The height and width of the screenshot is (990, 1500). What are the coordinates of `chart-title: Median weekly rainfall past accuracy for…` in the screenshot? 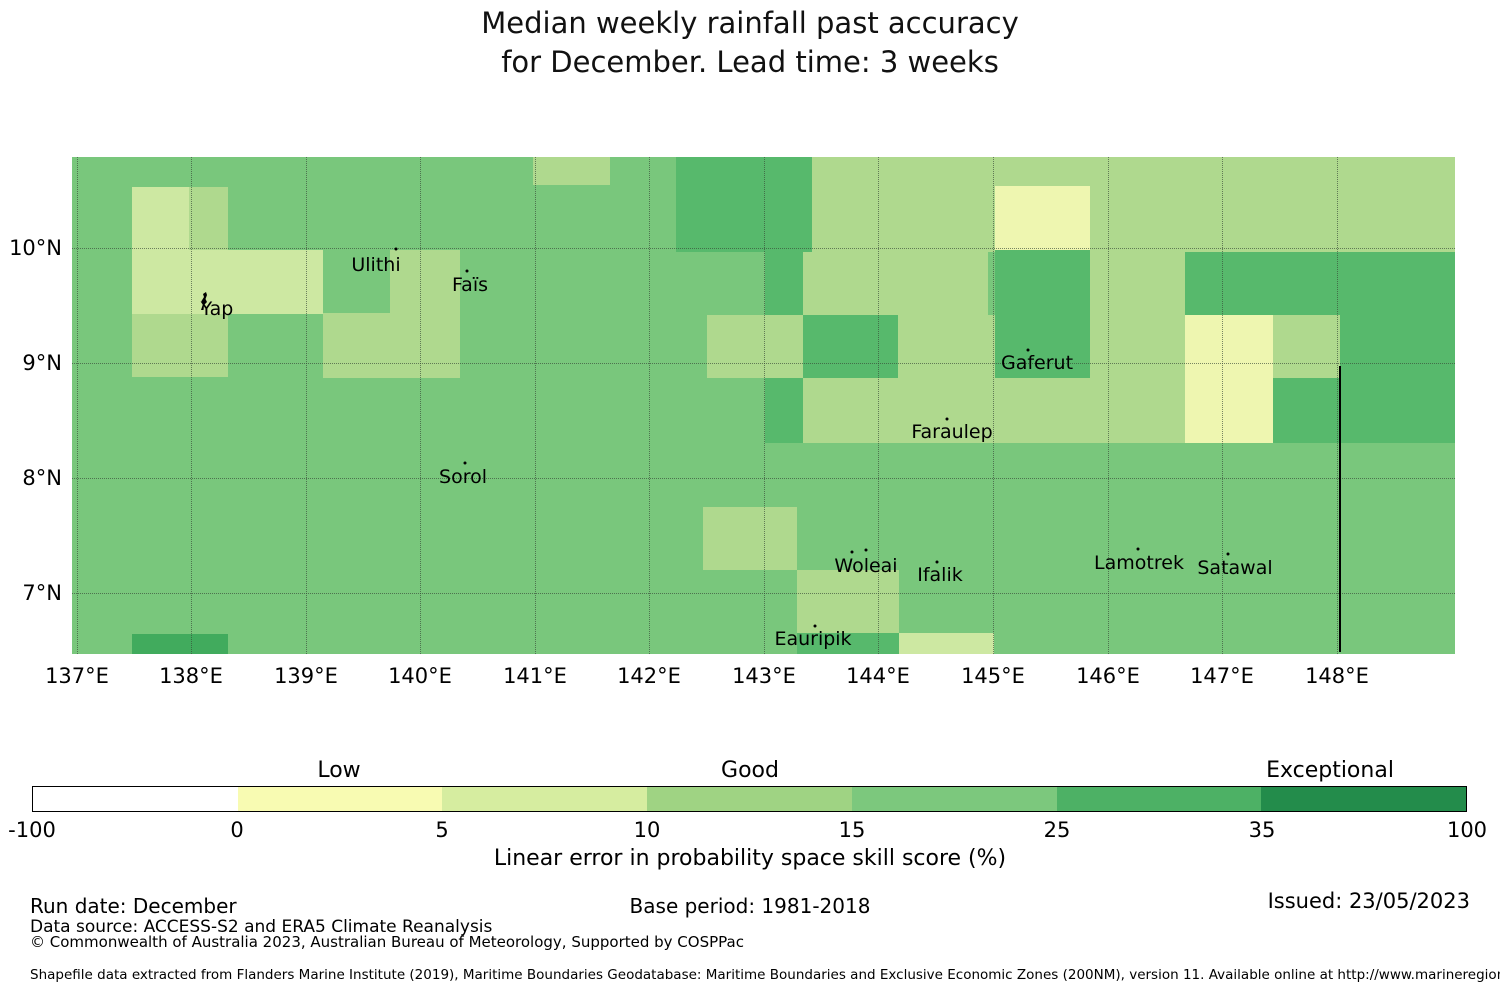 It's located at (750, 43).